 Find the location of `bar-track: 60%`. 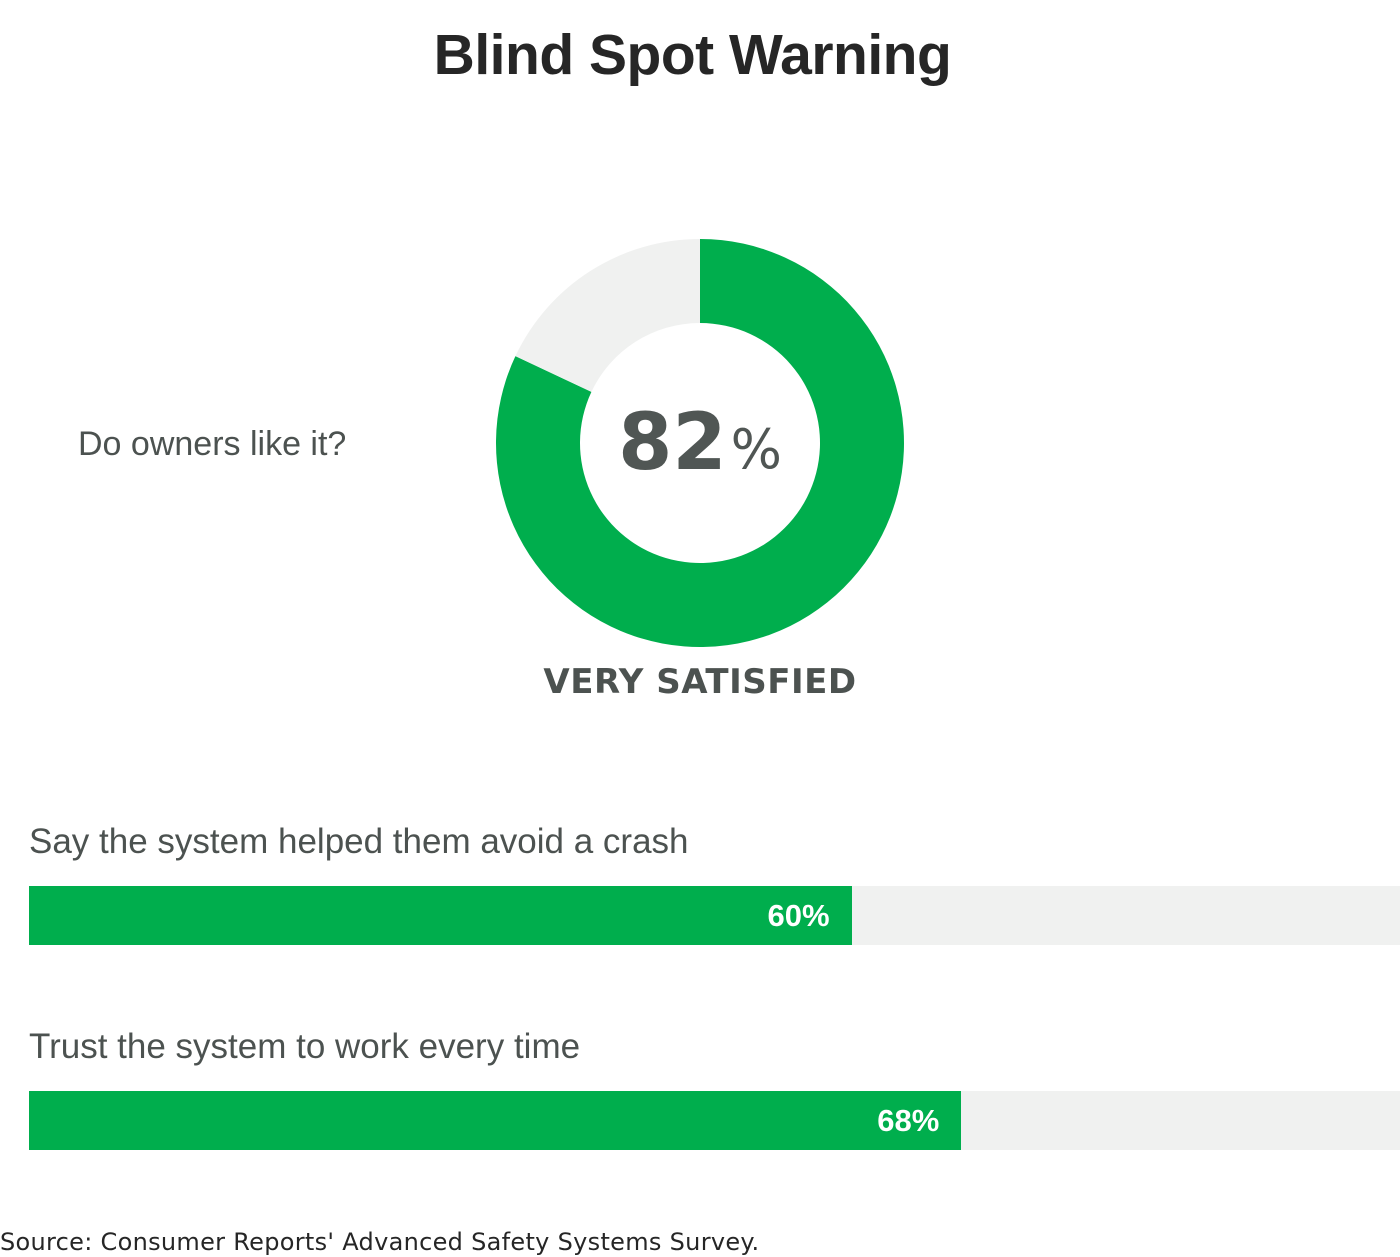

bar-track: 60% is located at coordinates (714, 915).